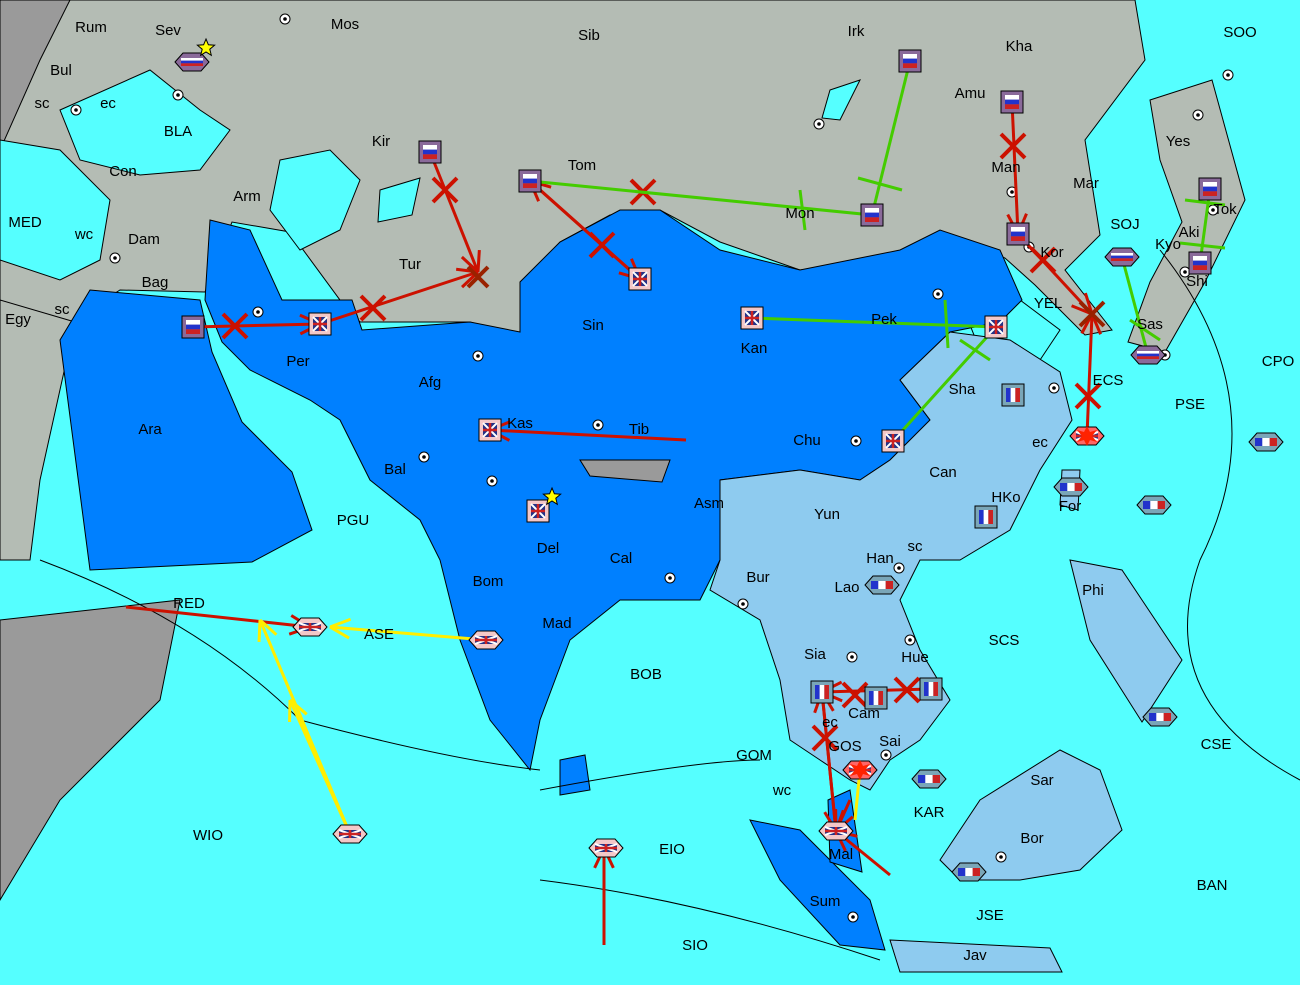 Image resolution: width=1300 pixels, height=985 pixels. Describe the element at coordinates (841, 854) in the screenshot. I see `province-label: Mal` at that location.